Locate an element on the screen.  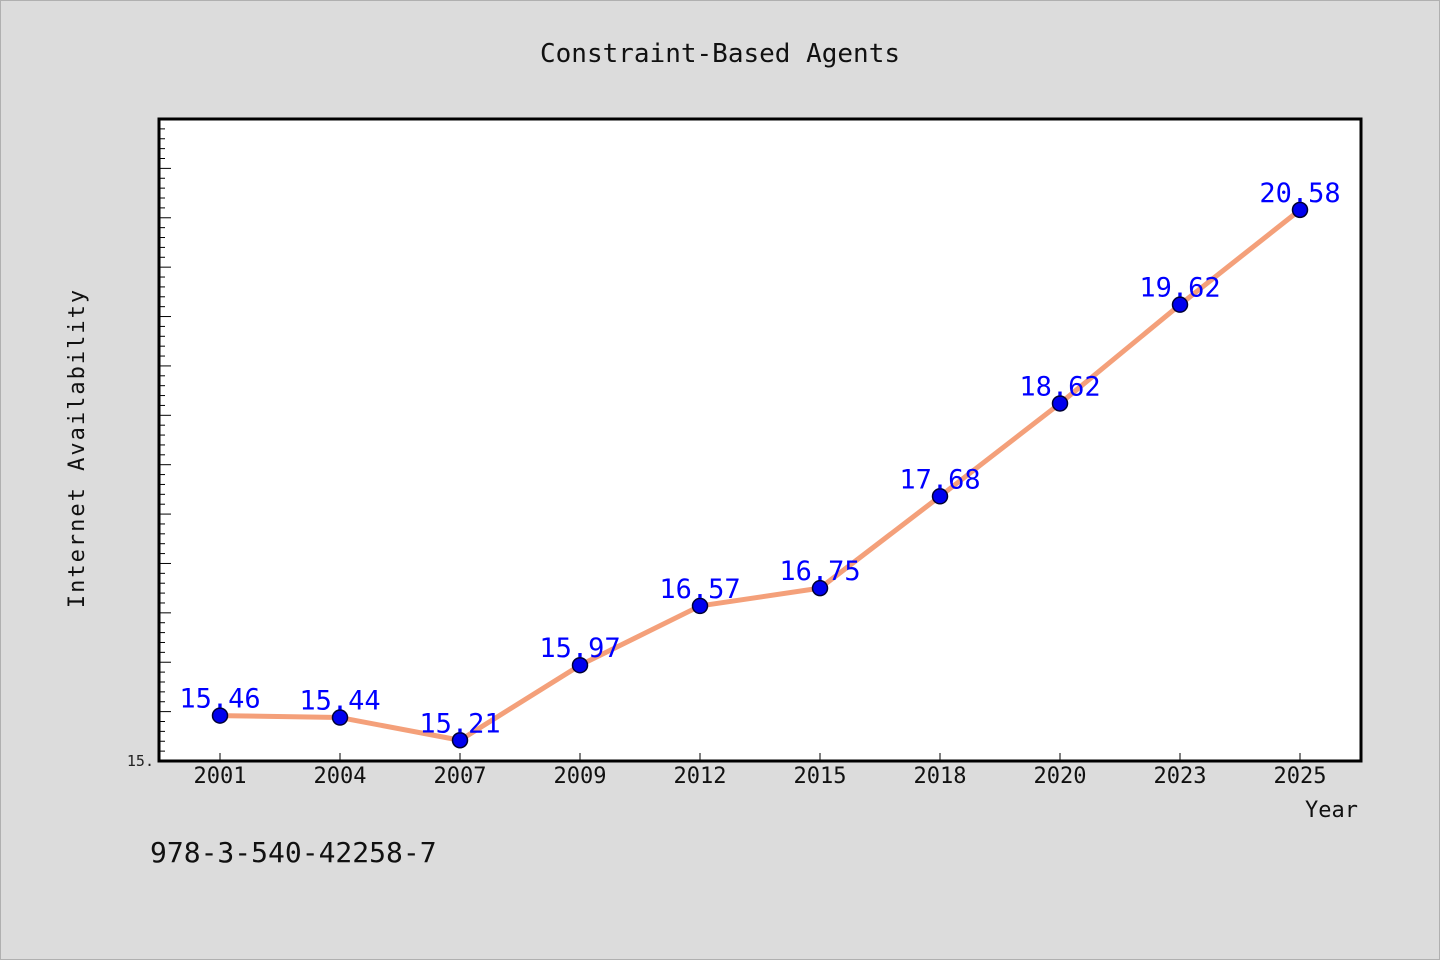
x-tick-label: 2023 is located at coordinates (1180, 776).